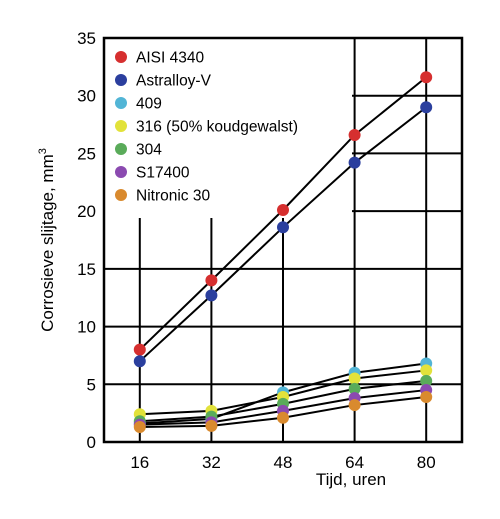 This screenshot has width=500, height=519. Describe the element at coordinates (43, 151) in the screenshot. I see `y-axis-title-superscript: 3` at that location.